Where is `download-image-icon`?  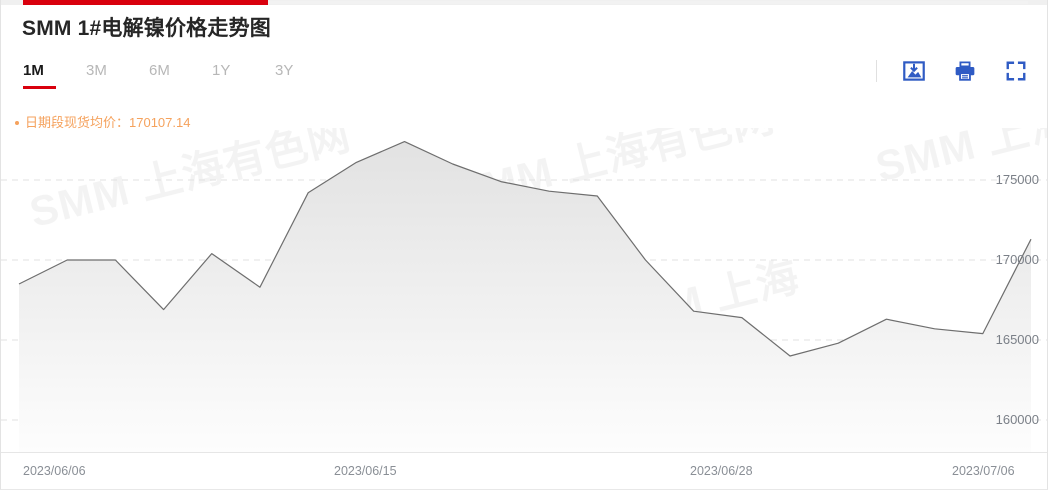
download-image-icon is located at coordinates (914, 71).